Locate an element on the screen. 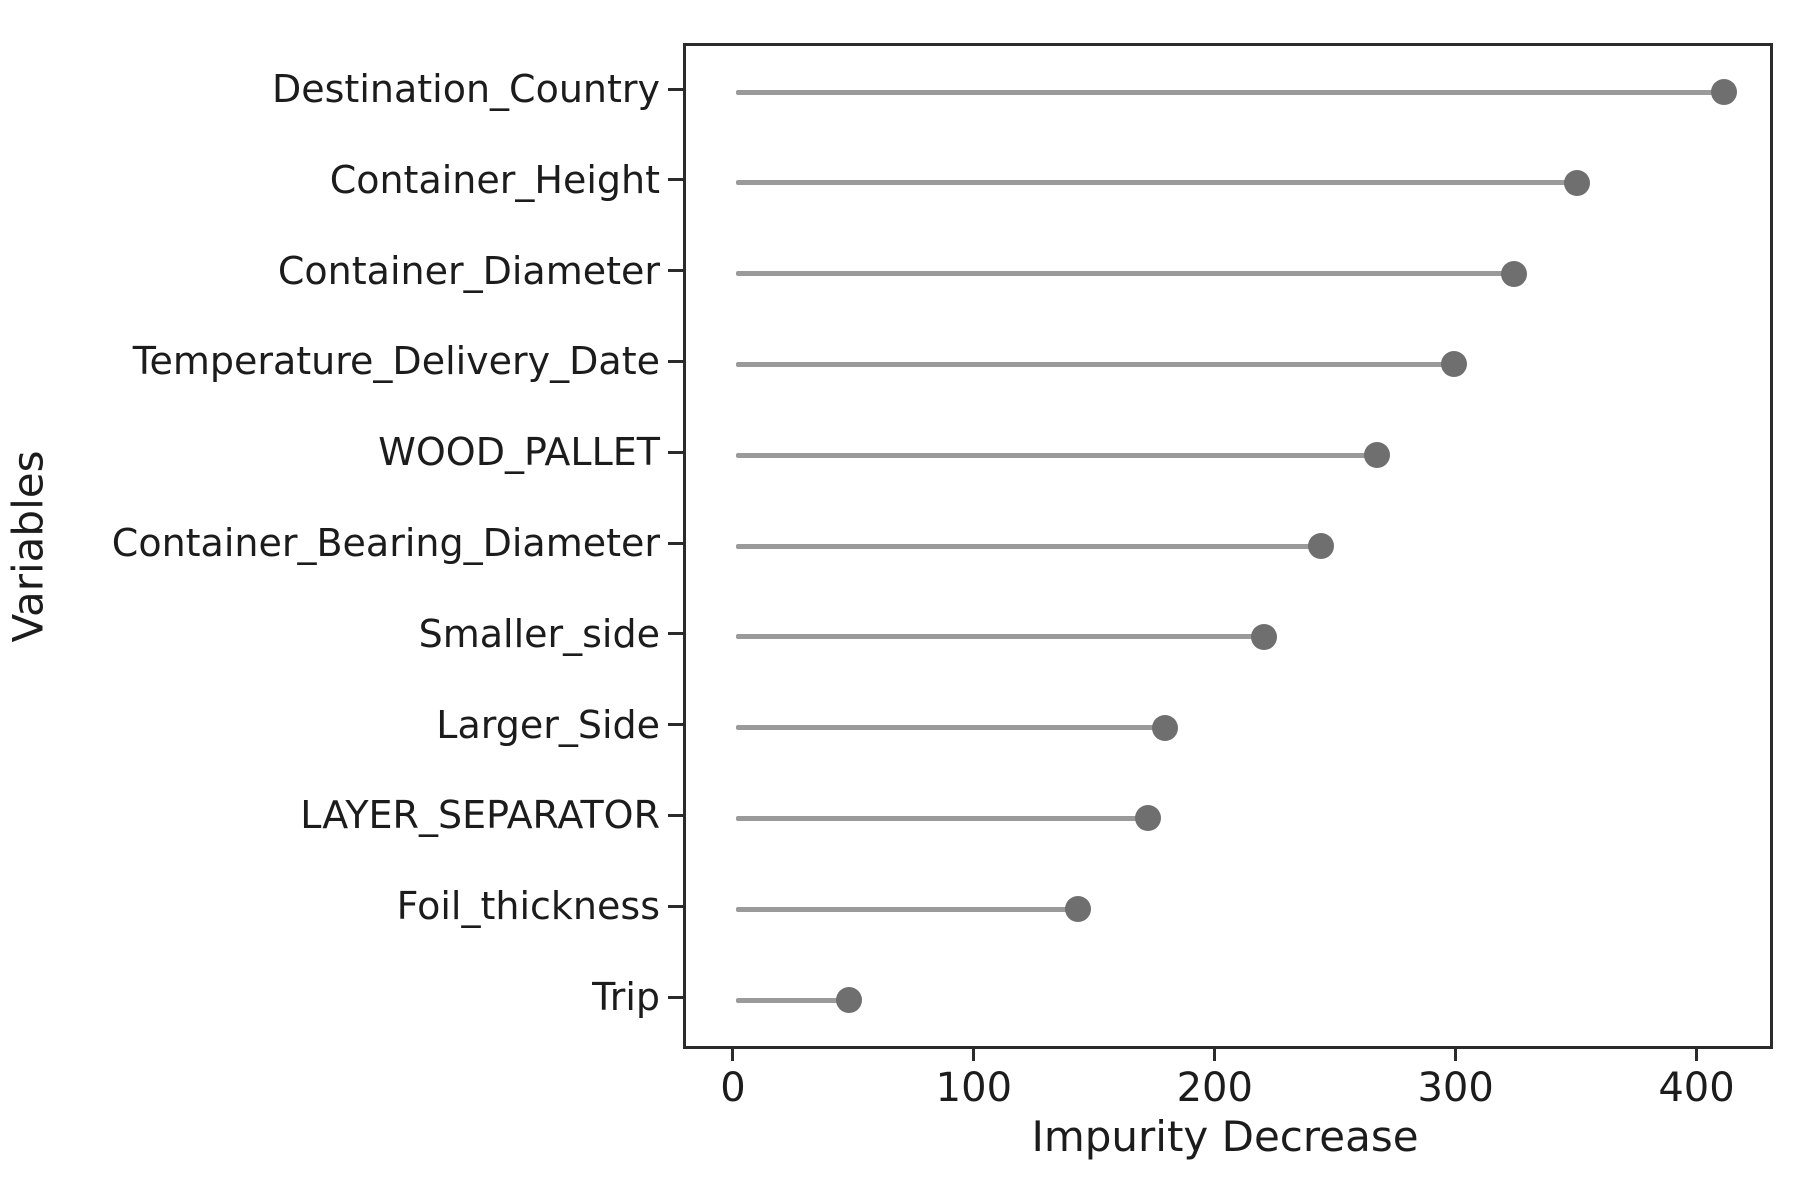  category-label: Foil_thickness is located at coordinates (528, 906).